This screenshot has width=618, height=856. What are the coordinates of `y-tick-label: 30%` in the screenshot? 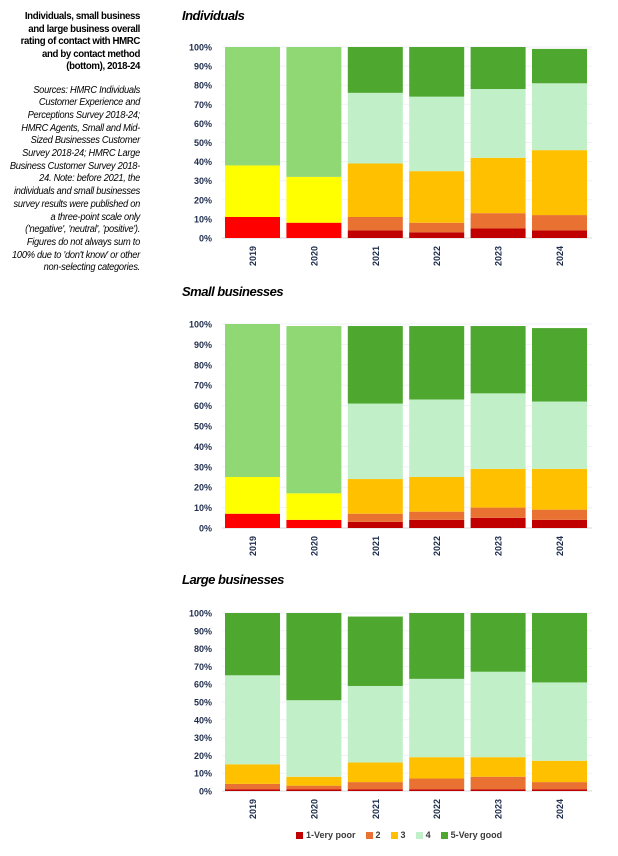 It's located at (203, 467).